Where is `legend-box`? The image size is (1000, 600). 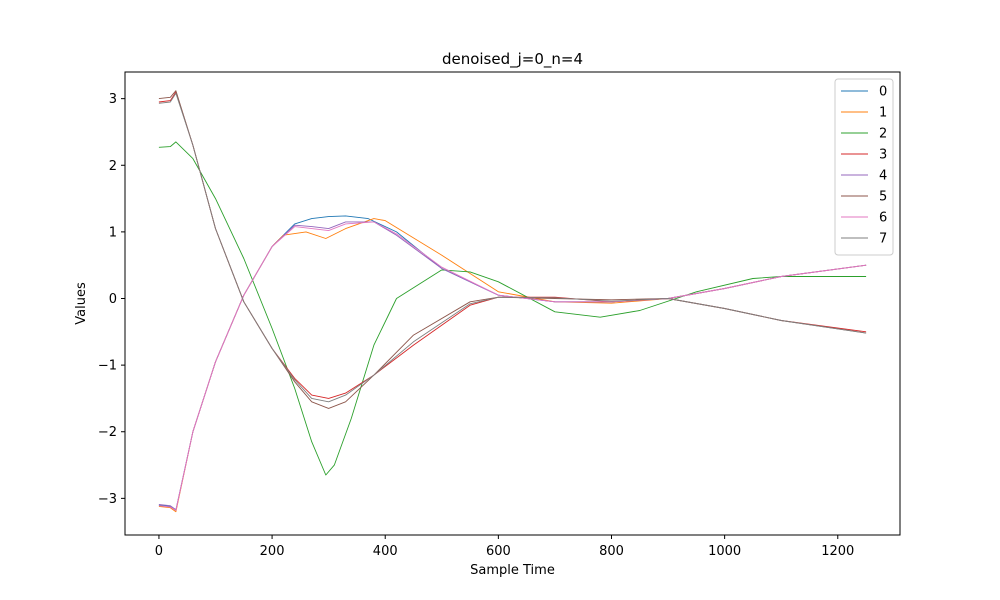 legend-box is located at coordinates (864, 167).